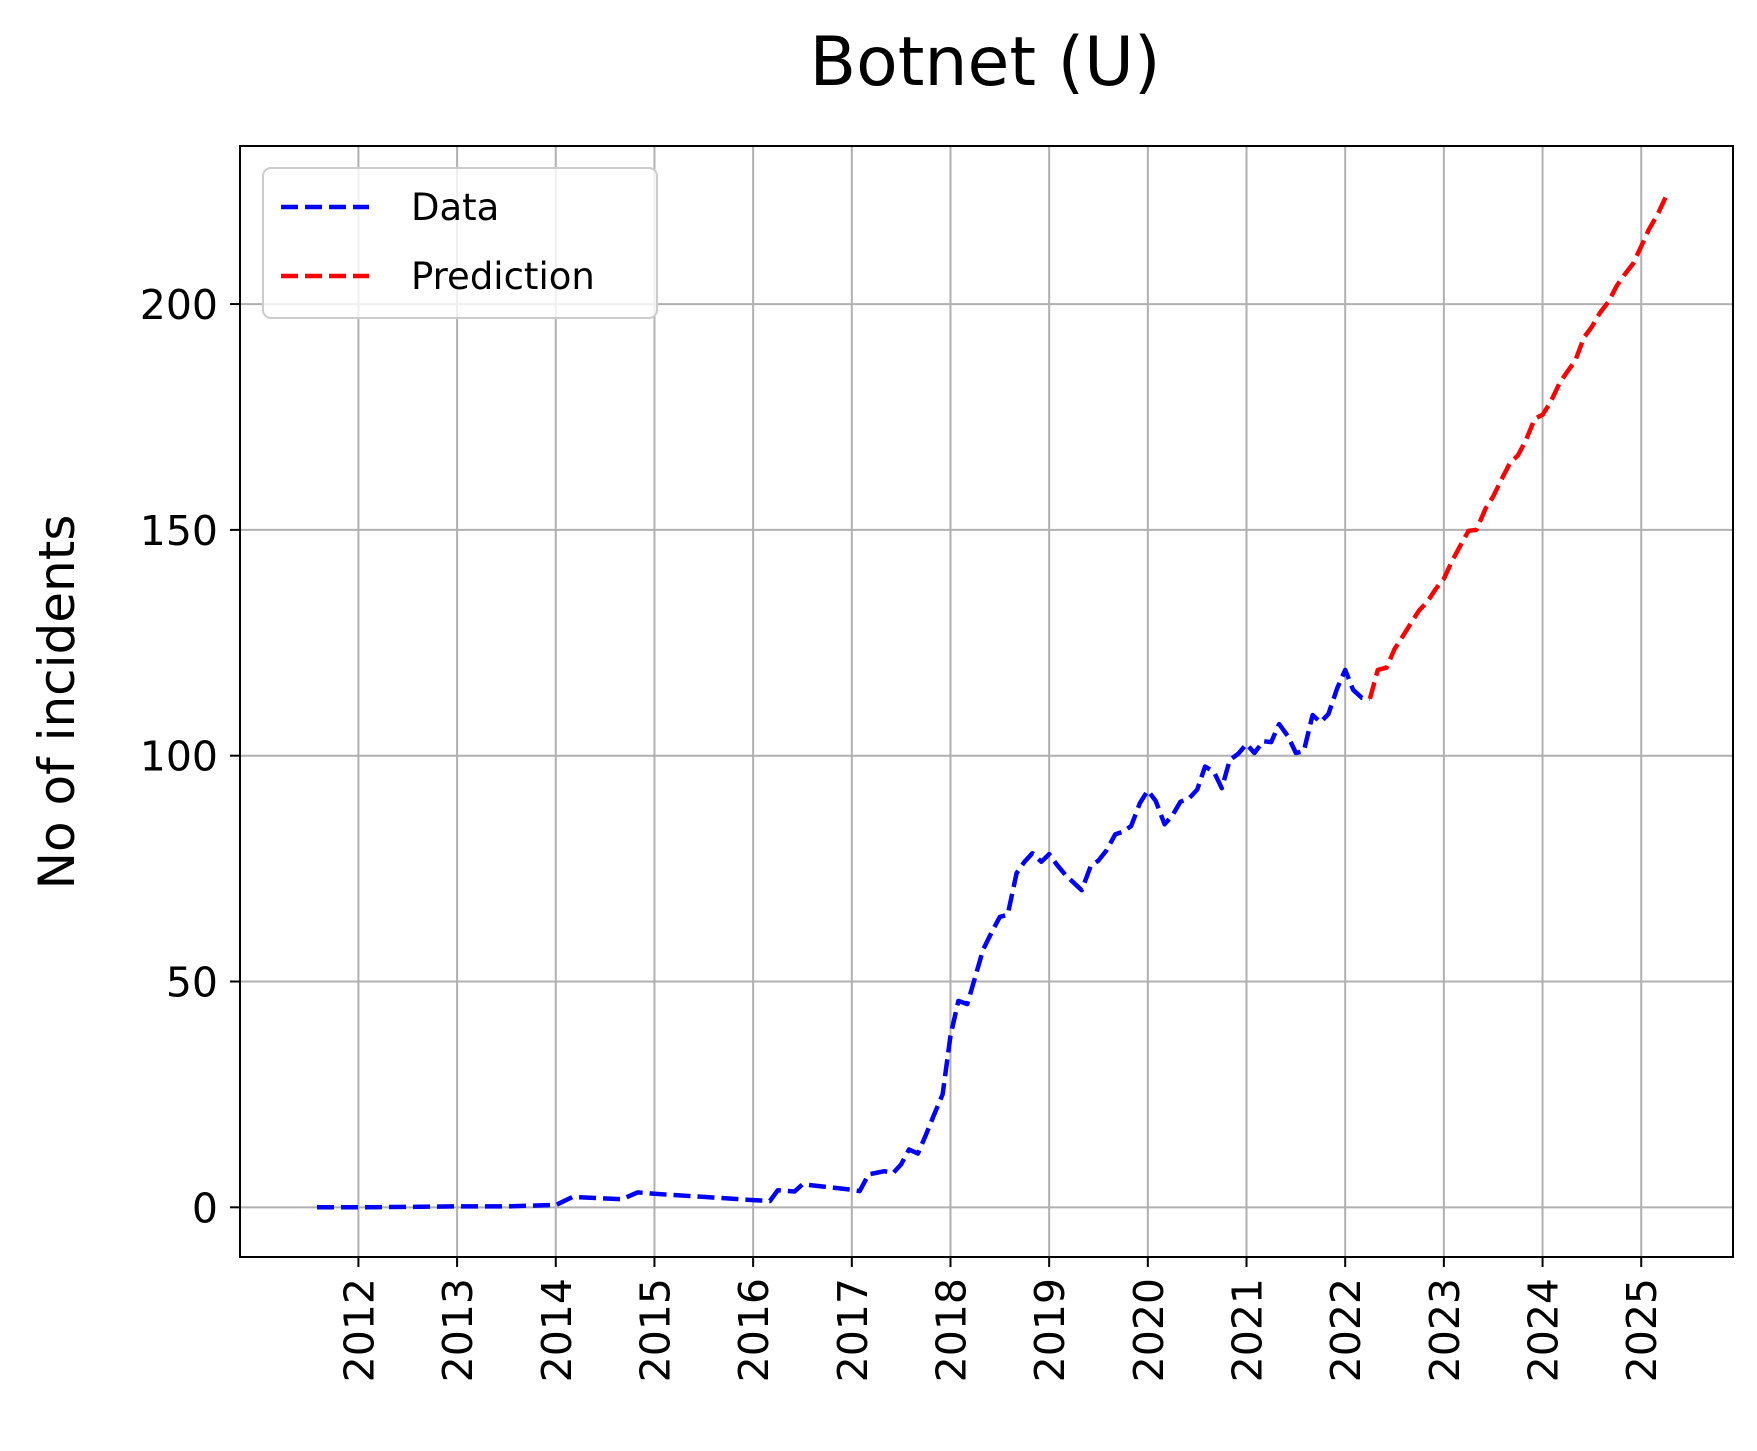 Image resolution: width=1757 pixels, height=1451 pixels. Describe the element at coordinates (205, 1208) in the screenshot. I see `y-tick-label-0: 0` at that location.